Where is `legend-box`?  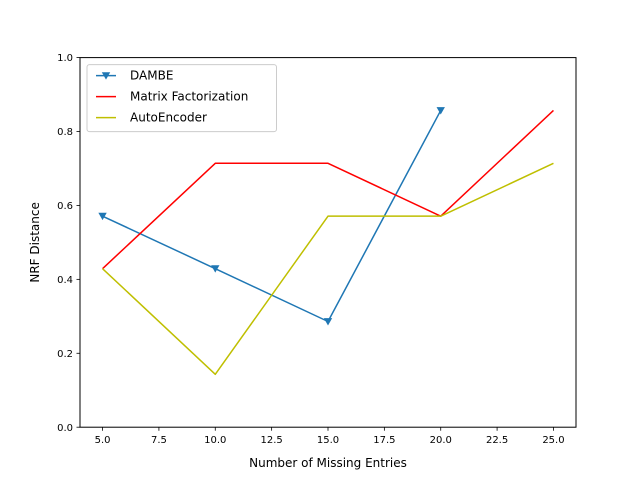
legend-box is located at coordinates (181, 98).